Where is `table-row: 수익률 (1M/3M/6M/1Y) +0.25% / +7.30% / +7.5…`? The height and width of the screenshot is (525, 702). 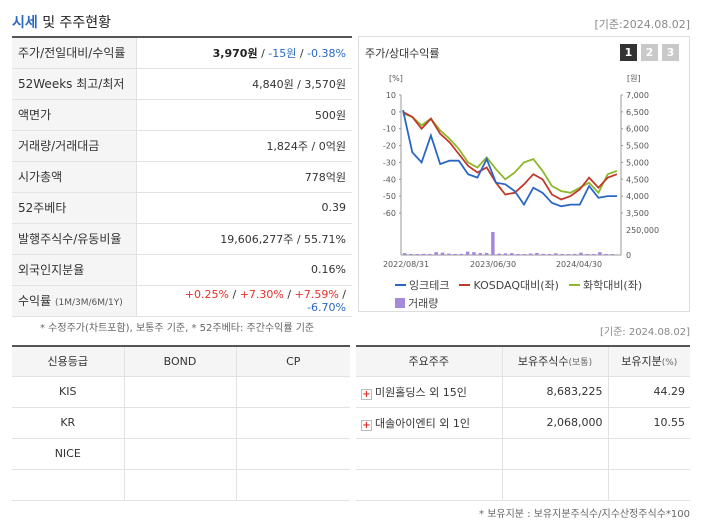 table-row: 수익률 (1M/3M/6M/1Y) +0.25% / +7.30% / +7.5… is located at coordinates (182, 301).